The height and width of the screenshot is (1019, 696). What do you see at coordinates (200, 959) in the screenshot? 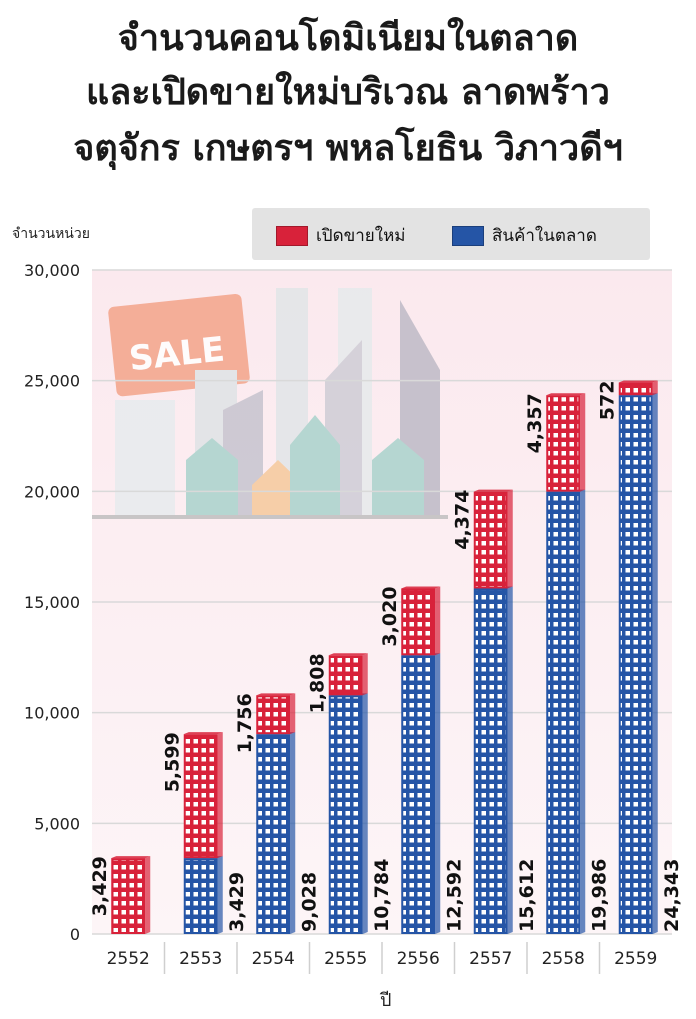
I see `x-tick-label: 2553` at bounding box center [200, 959].